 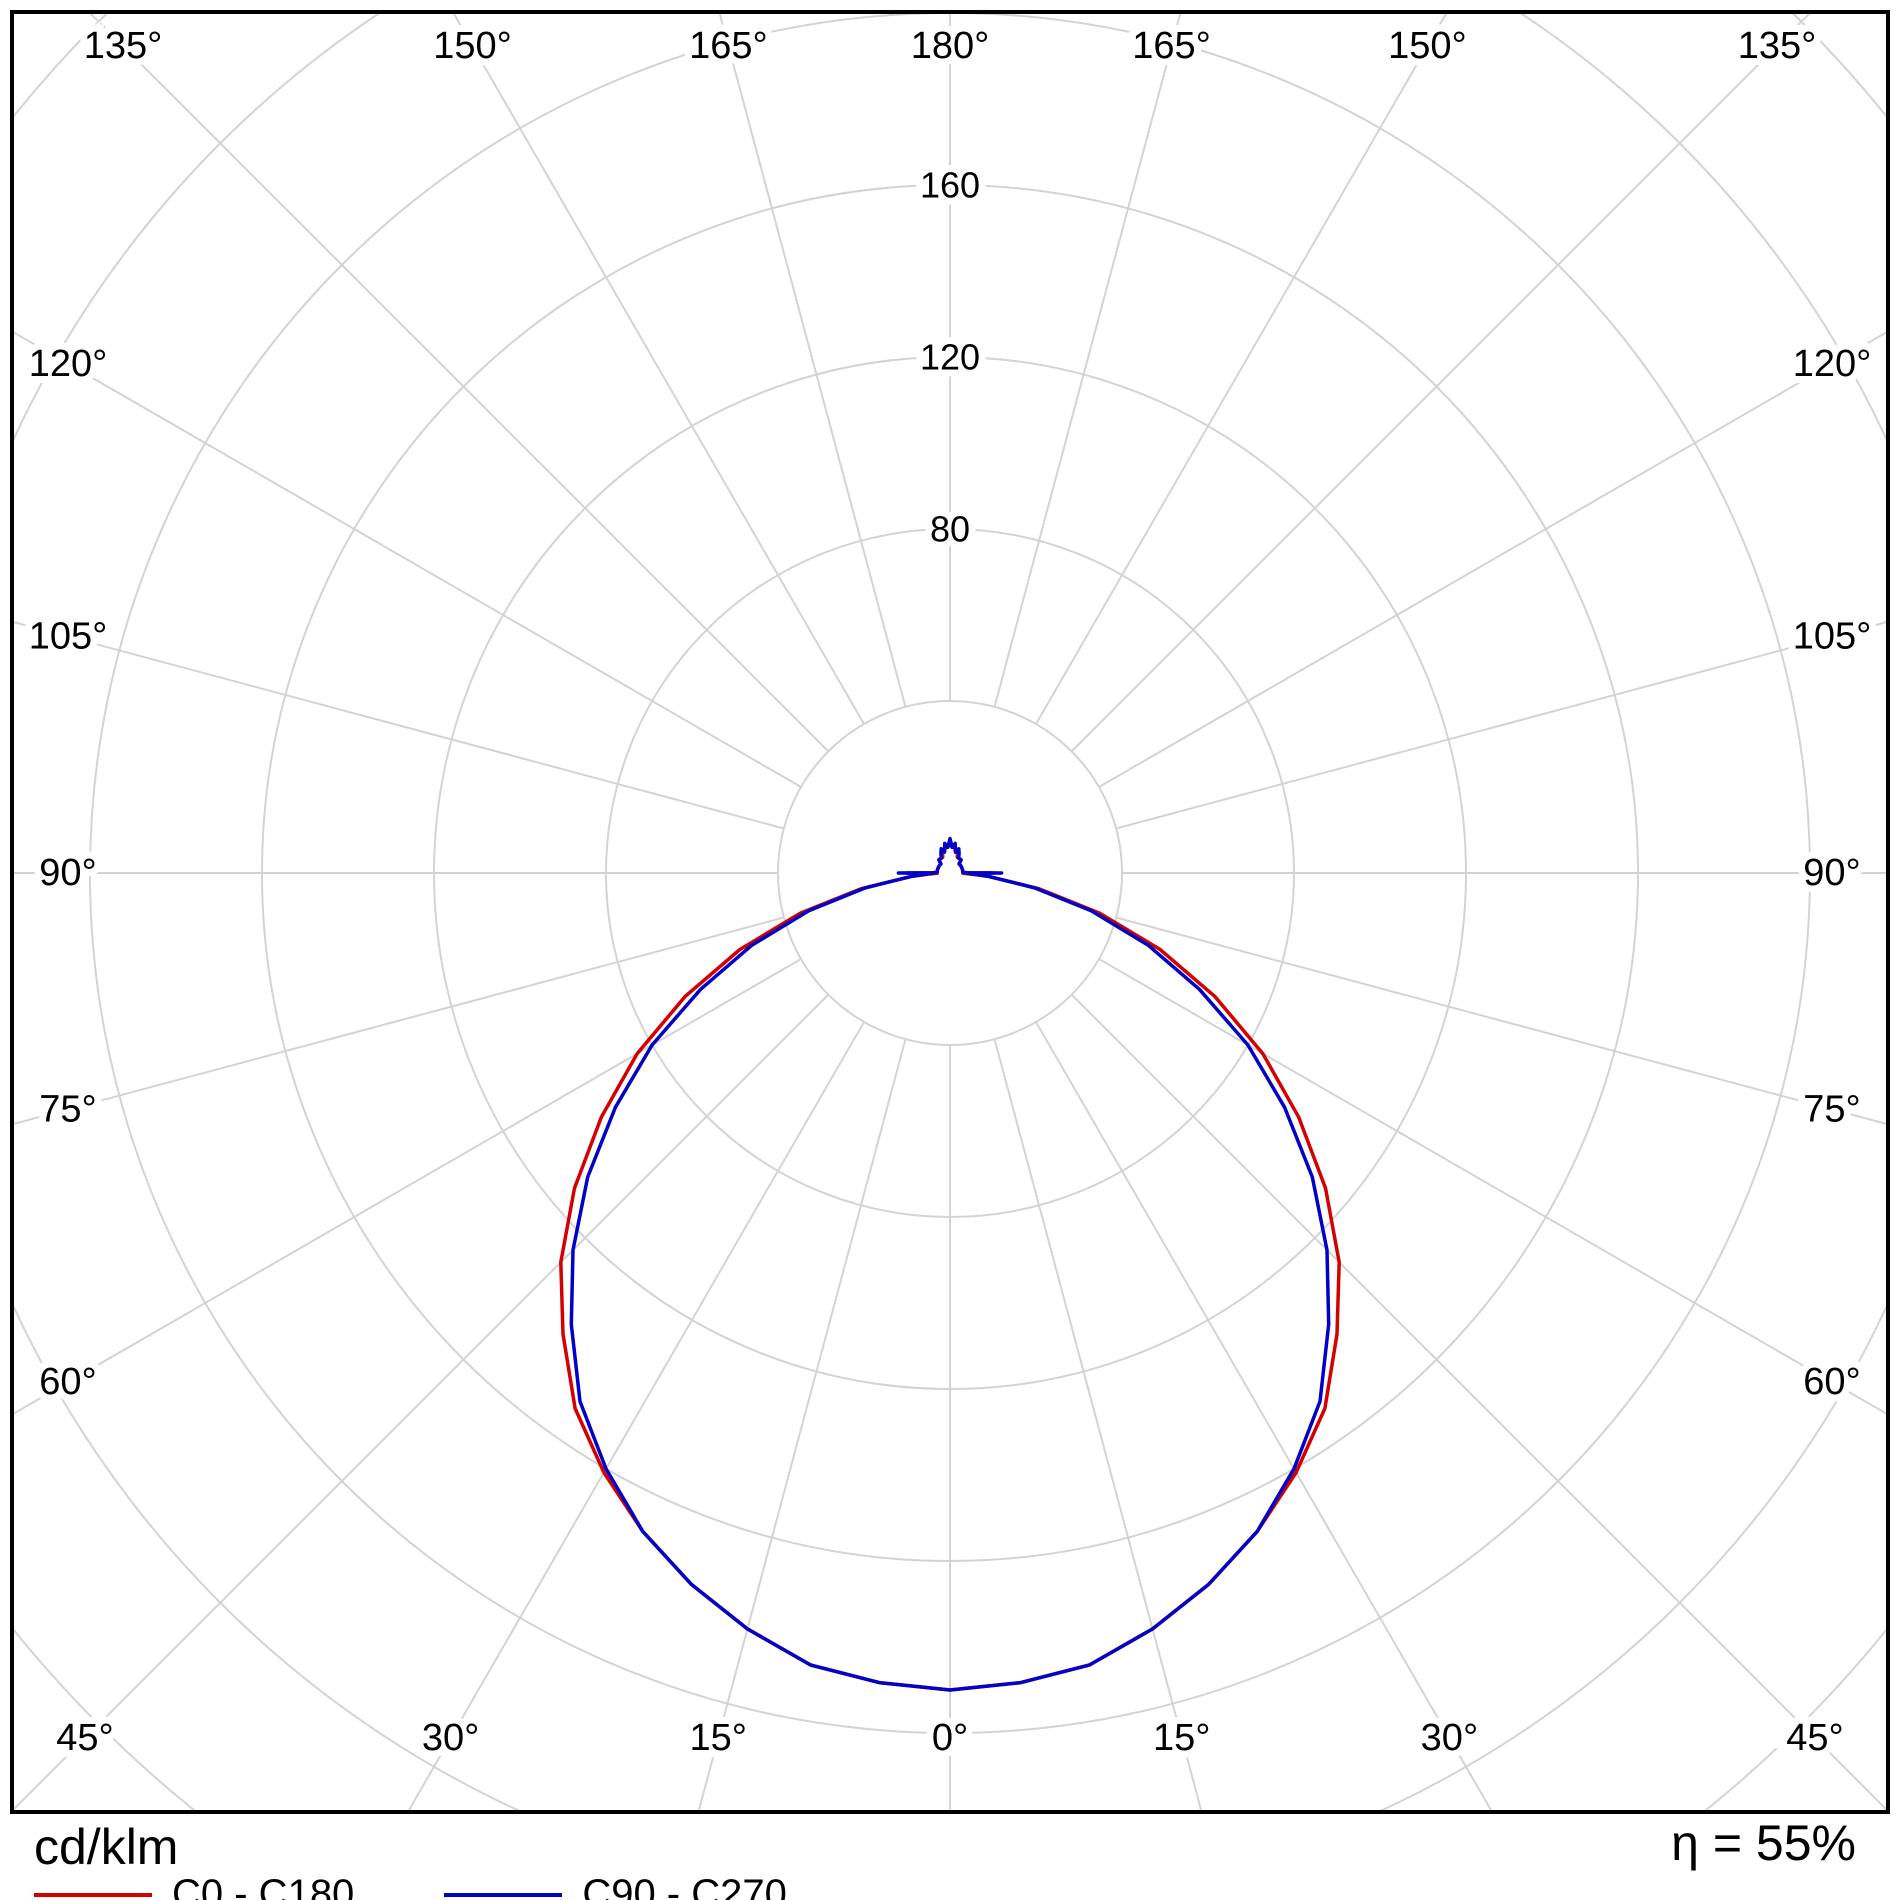 I want to click on angle-label: 180°, so click(x=950, y=46).